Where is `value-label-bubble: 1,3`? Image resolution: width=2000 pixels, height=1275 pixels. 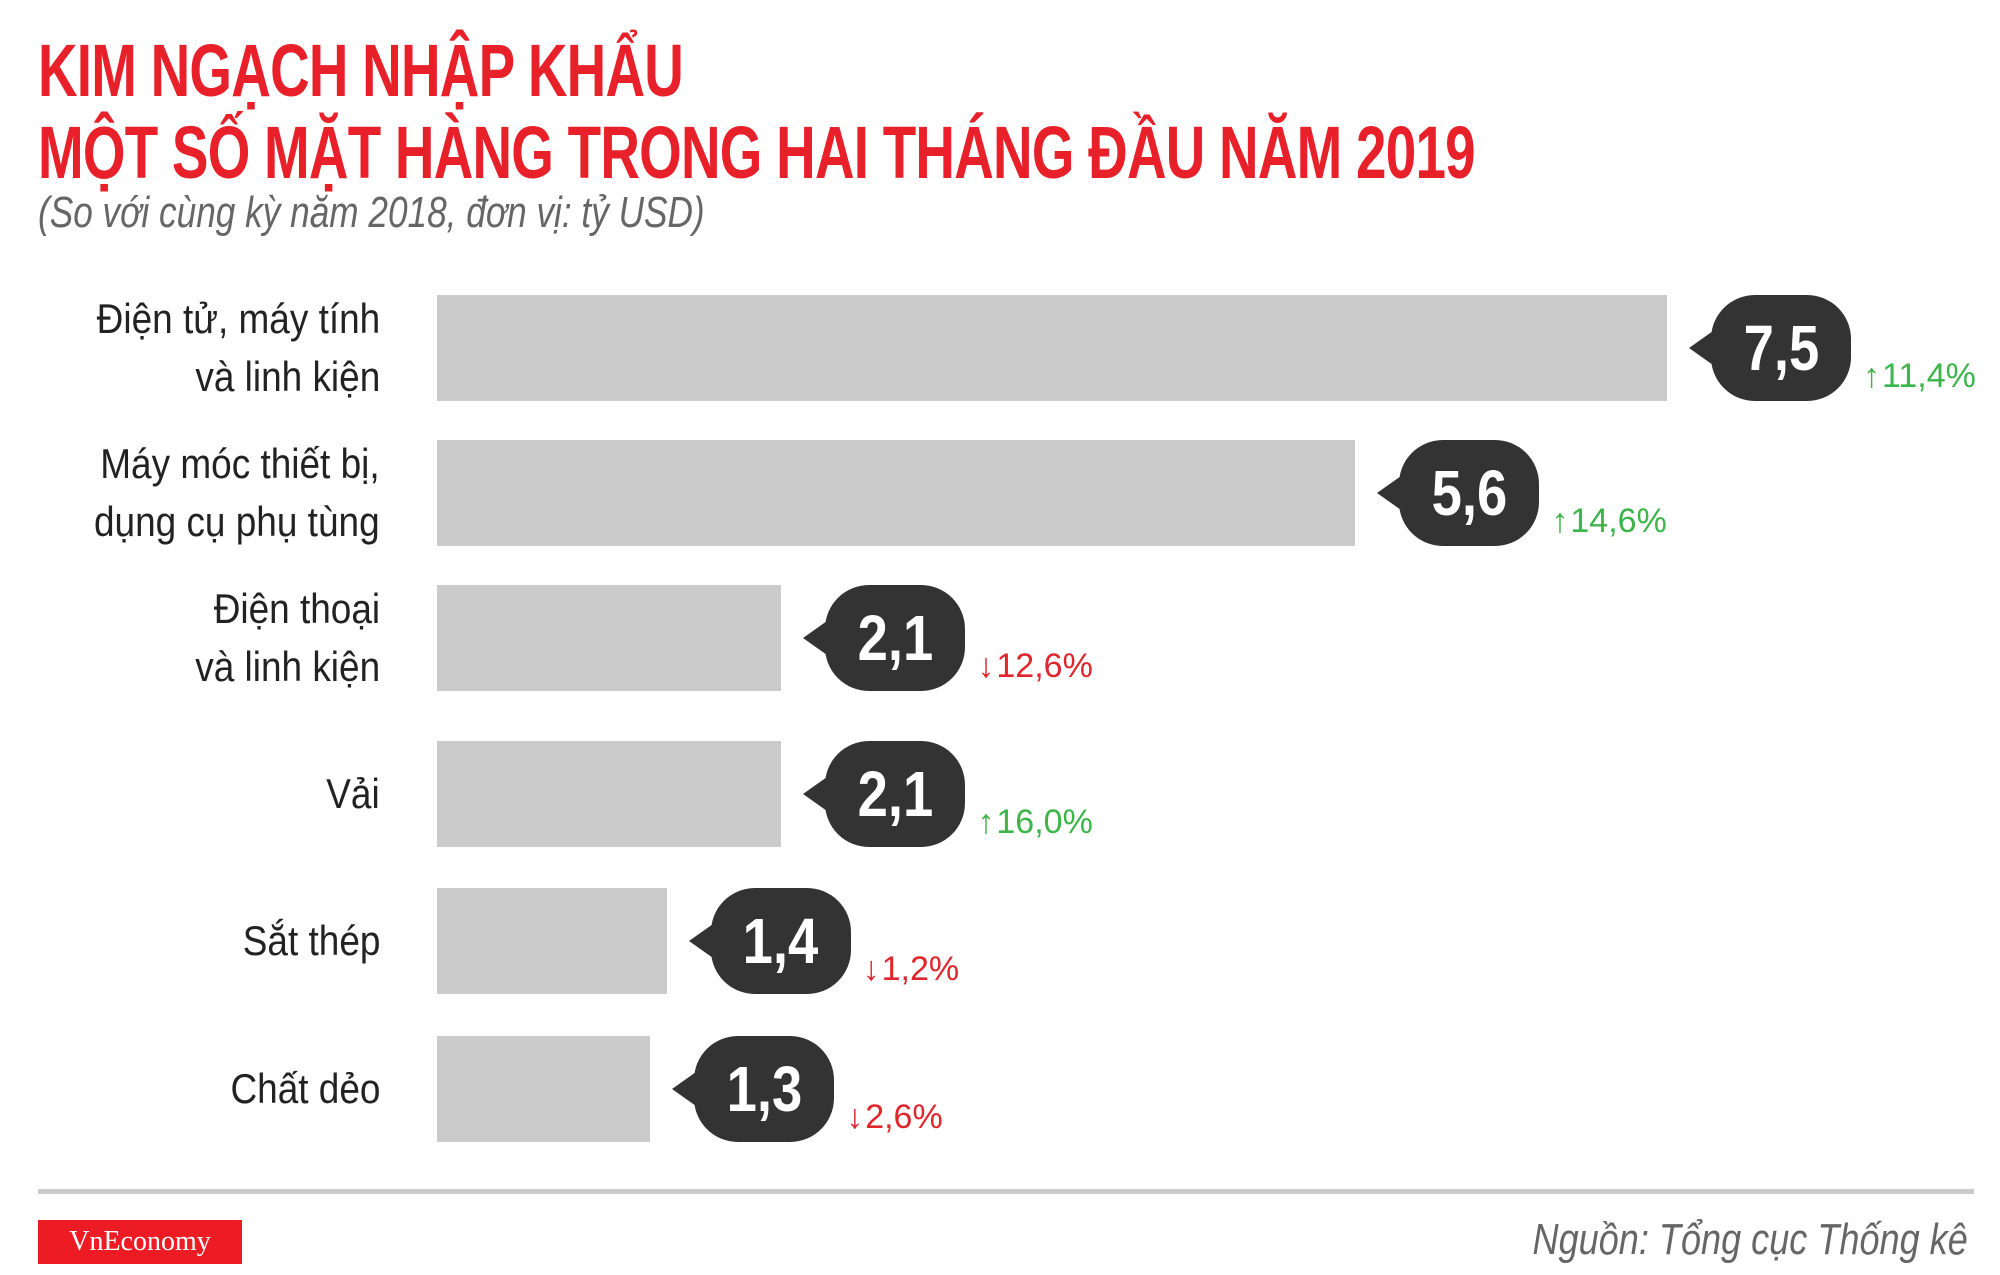 value-label-bubble: 1,3 is located at coordinates (764, 1089).